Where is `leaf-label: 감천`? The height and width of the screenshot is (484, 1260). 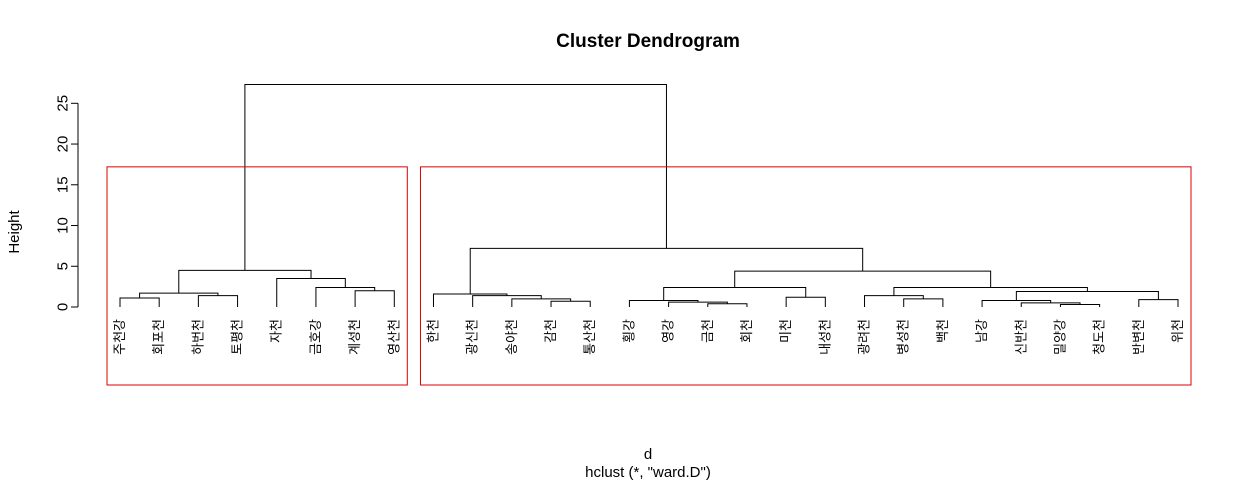 leaf-label: 감천 is located at coordinates (551, 331).